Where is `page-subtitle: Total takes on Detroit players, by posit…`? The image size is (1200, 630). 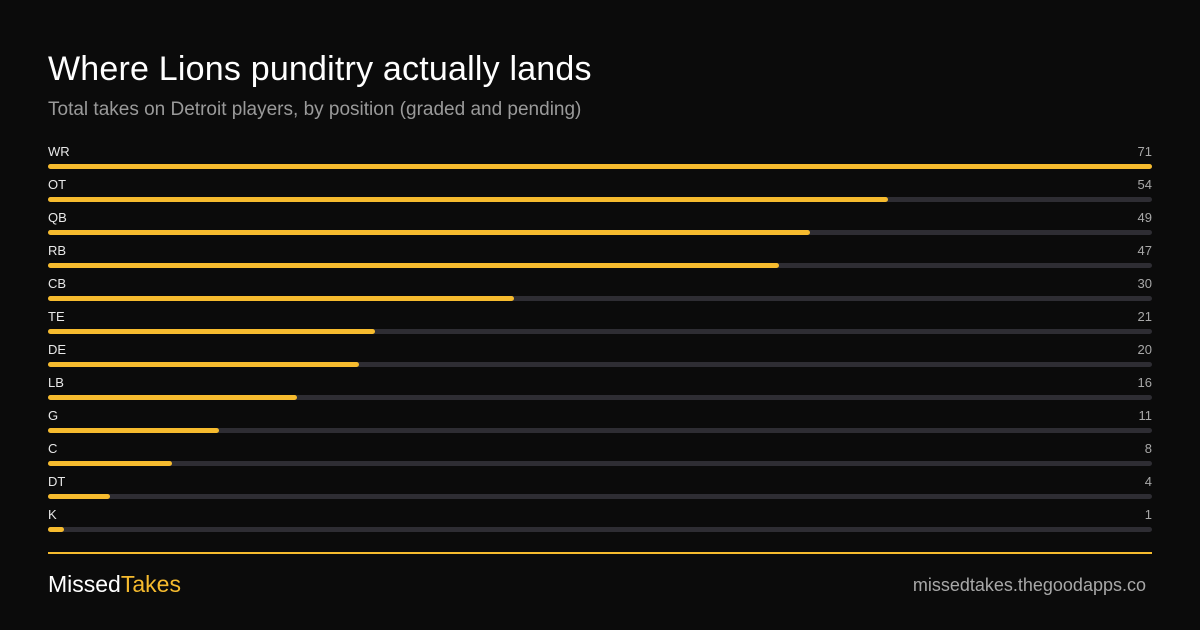 page-subtitle: Total takes on Detroit players, by posit… is located at coordinates (315, 109).